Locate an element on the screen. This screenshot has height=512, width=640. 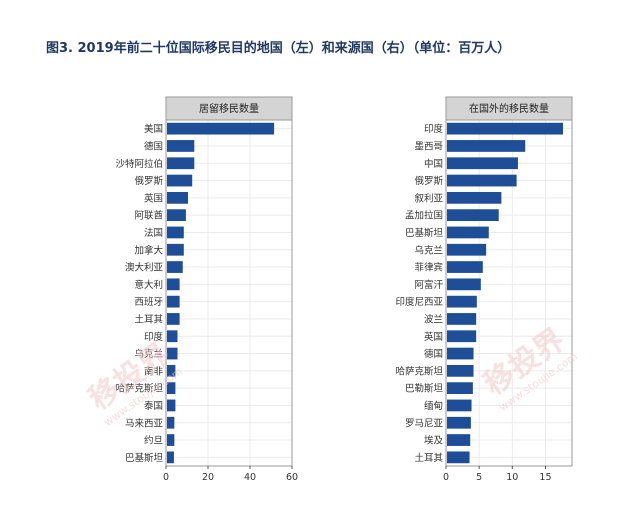
category-label: 美国 is located at coordinates (153, 129).